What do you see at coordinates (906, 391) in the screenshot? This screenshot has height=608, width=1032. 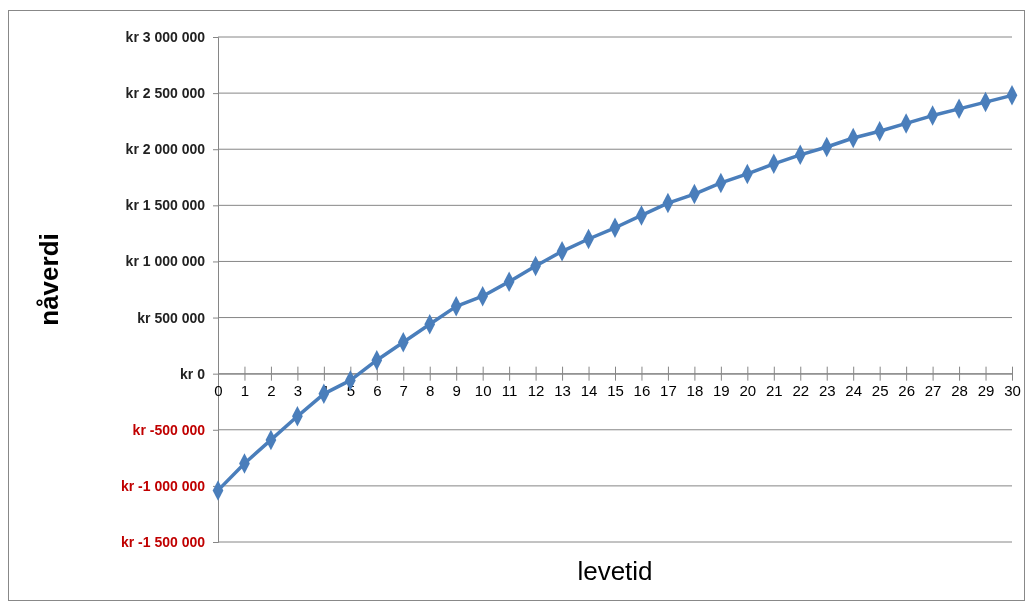 I see `x-tick-label: 26` at bounding box center [906, 391].